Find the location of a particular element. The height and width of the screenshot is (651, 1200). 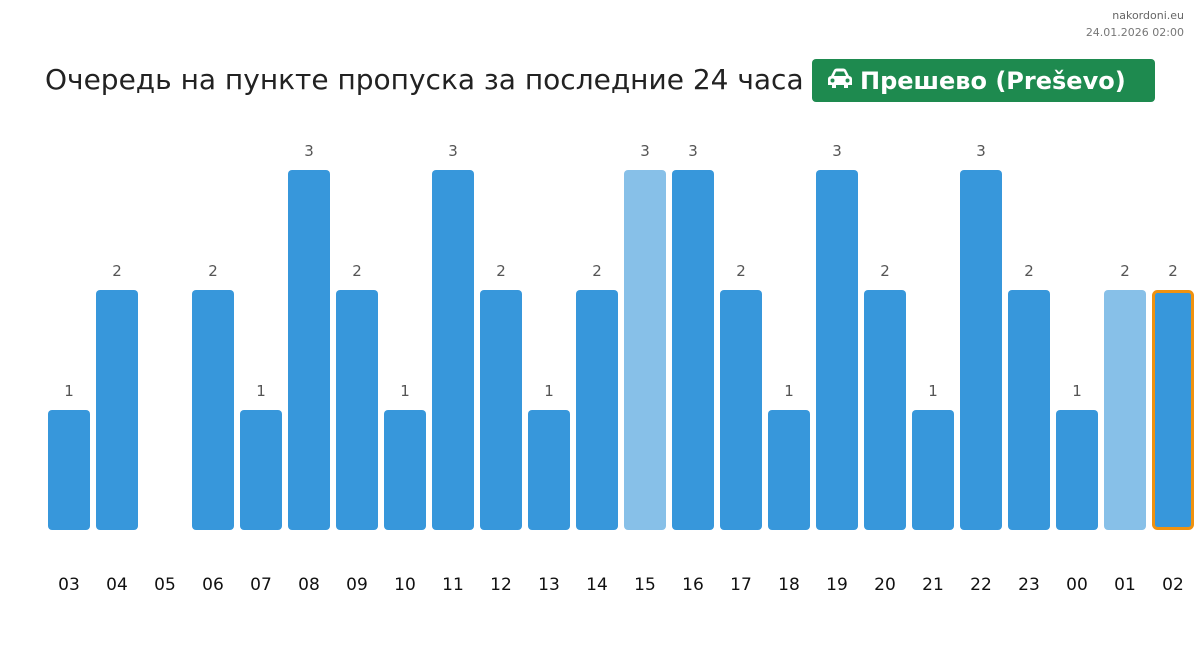

tick-label-18: 18 is located at coordinates (789, 585).